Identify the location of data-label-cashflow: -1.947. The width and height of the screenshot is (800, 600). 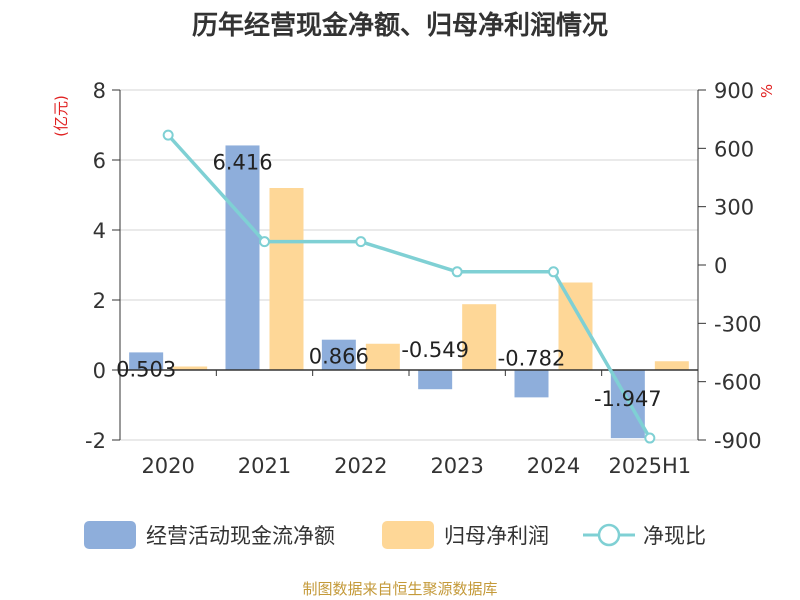
(628, 399).